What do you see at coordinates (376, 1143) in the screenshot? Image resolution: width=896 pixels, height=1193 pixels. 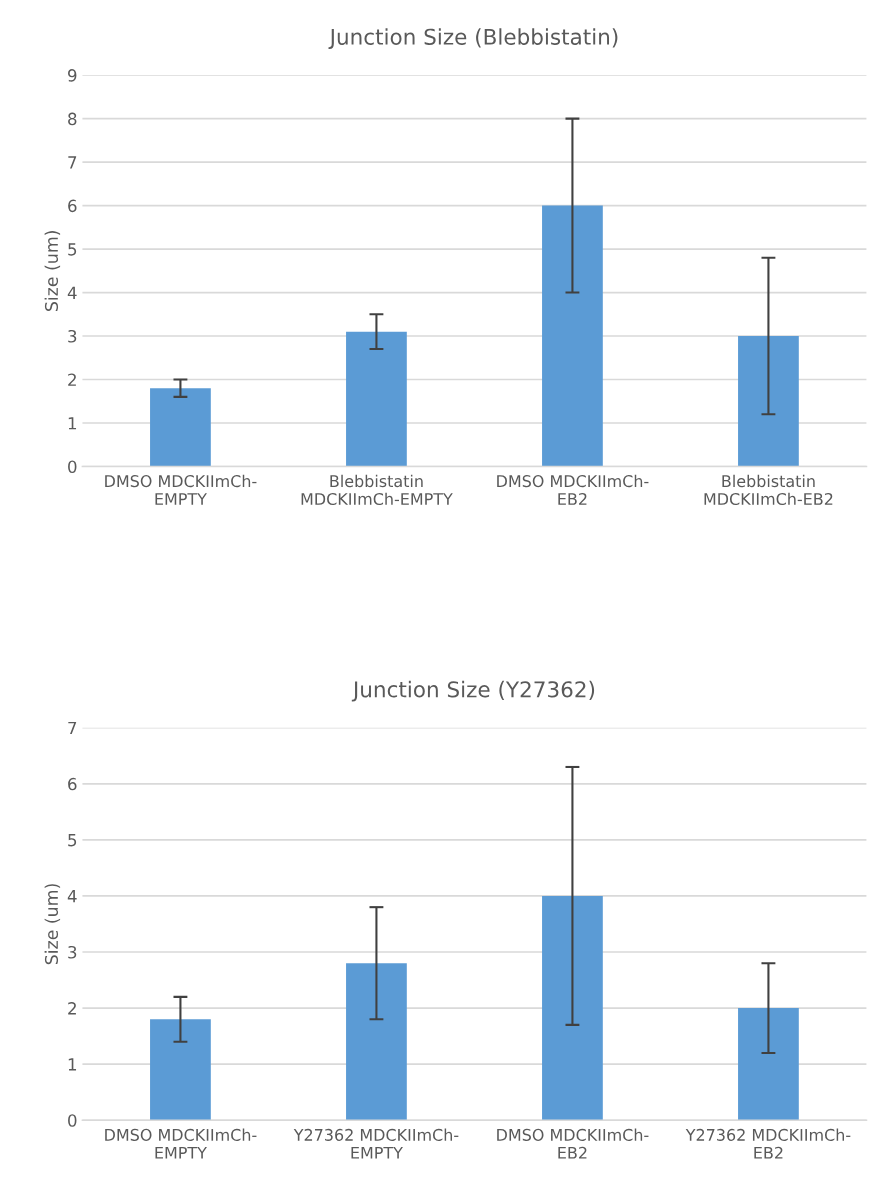 I see `x-tick-label: Y27362 MDCKIImCh- EMPTY` at bounding box center [376, 1143].